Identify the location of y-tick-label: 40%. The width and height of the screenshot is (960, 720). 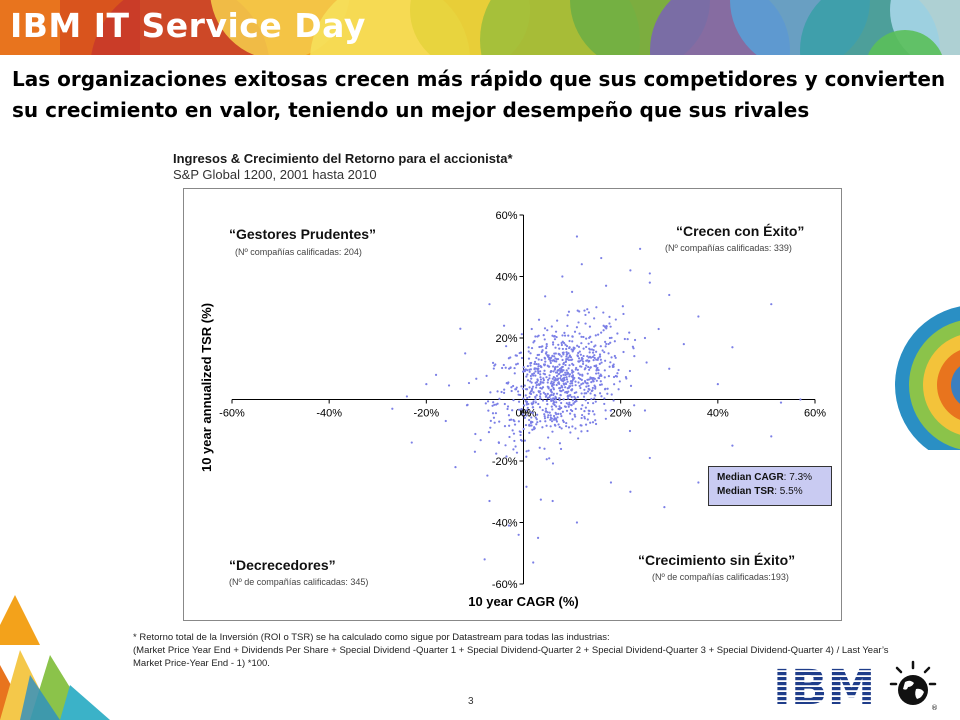
(506, 278).